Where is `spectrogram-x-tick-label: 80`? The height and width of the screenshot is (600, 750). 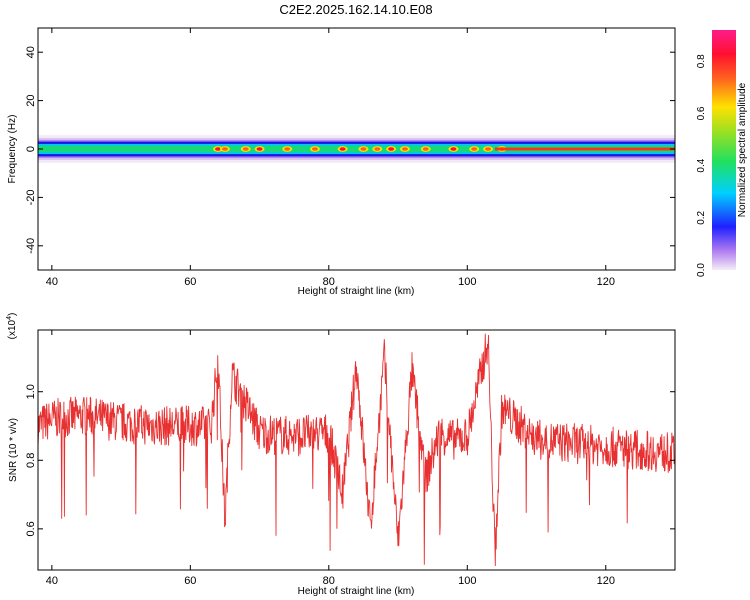
spectrogram-x-tick-label: 80 is located at coordinates (329, 282).